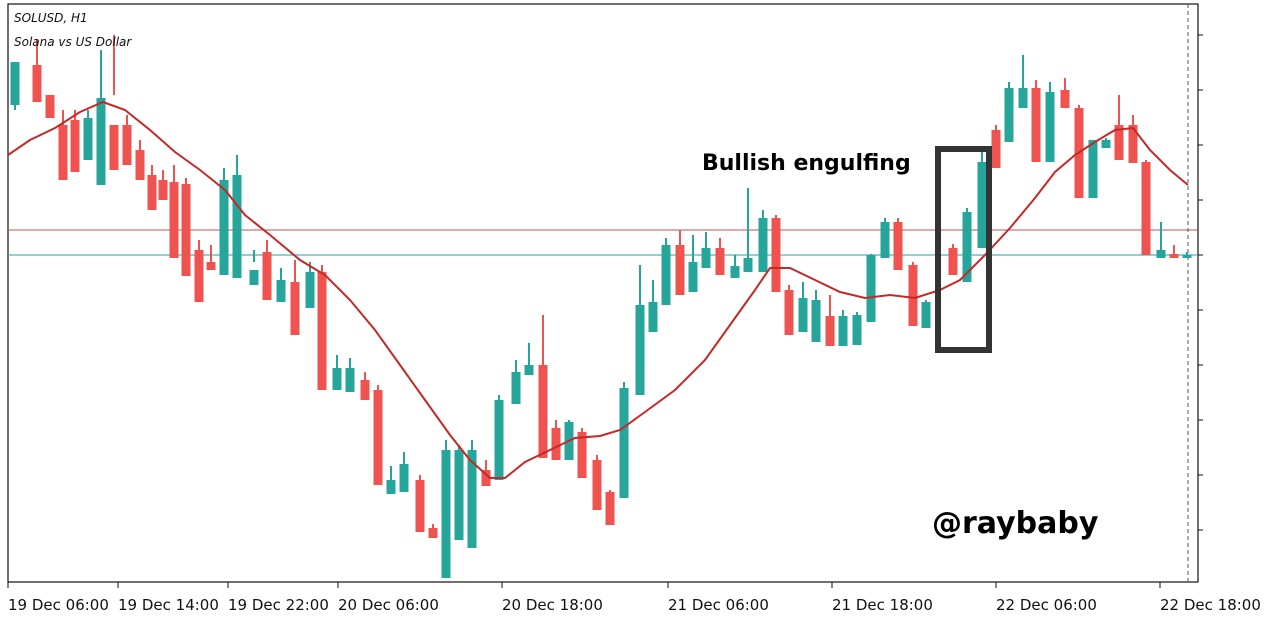 The height and width of the screenshot is (618, 1280). I want to click on symbol-description: Solana vs US Dollar, so click(73, 42).